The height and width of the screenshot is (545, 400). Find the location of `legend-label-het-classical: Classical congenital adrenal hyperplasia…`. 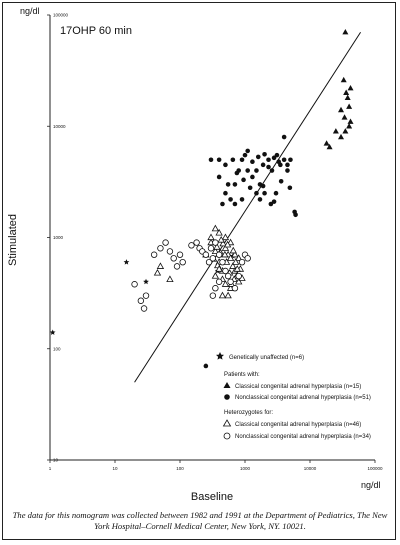

legend-label-het-classical: Classical congenital adrenal hyperplasia… is located at coordinates (298, 425).